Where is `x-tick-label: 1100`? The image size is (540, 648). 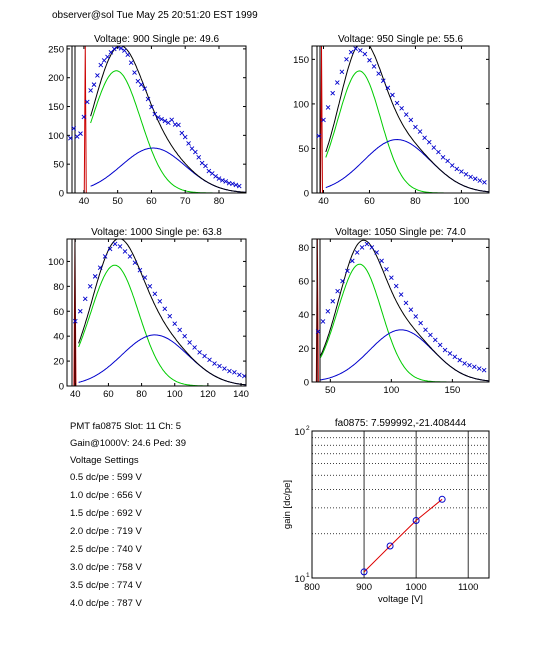
x-tick-label: 1100 is located at coordinates (468, 587).